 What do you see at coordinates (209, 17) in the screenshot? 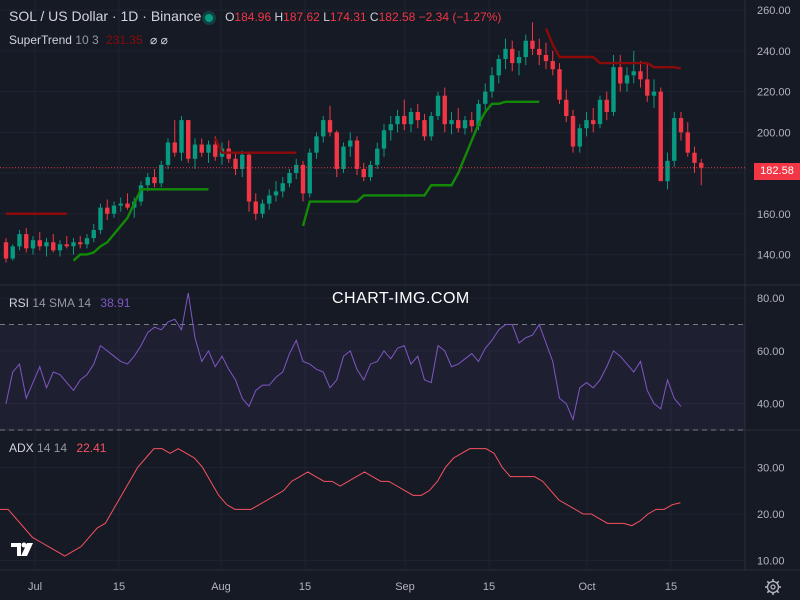
I see `market-status-icon` at bounding box center [209, 17].